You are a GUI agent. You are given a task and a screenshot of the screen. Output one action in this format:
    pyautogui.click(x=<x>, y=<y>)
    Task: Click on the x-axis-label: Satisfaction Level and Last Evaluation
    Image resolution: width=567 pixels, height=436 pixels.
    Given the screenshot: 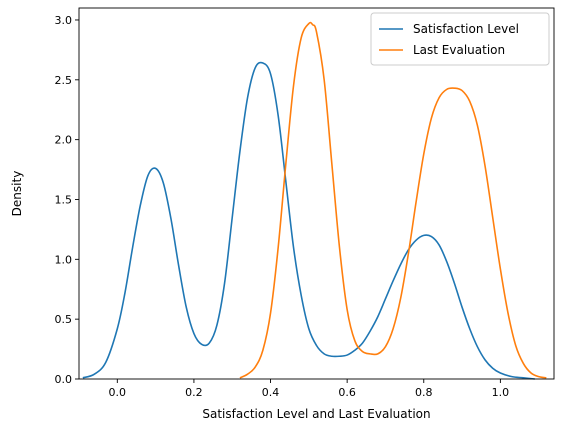 What is the action you would take?
    pyautogui.click(x=316, y=414)
    